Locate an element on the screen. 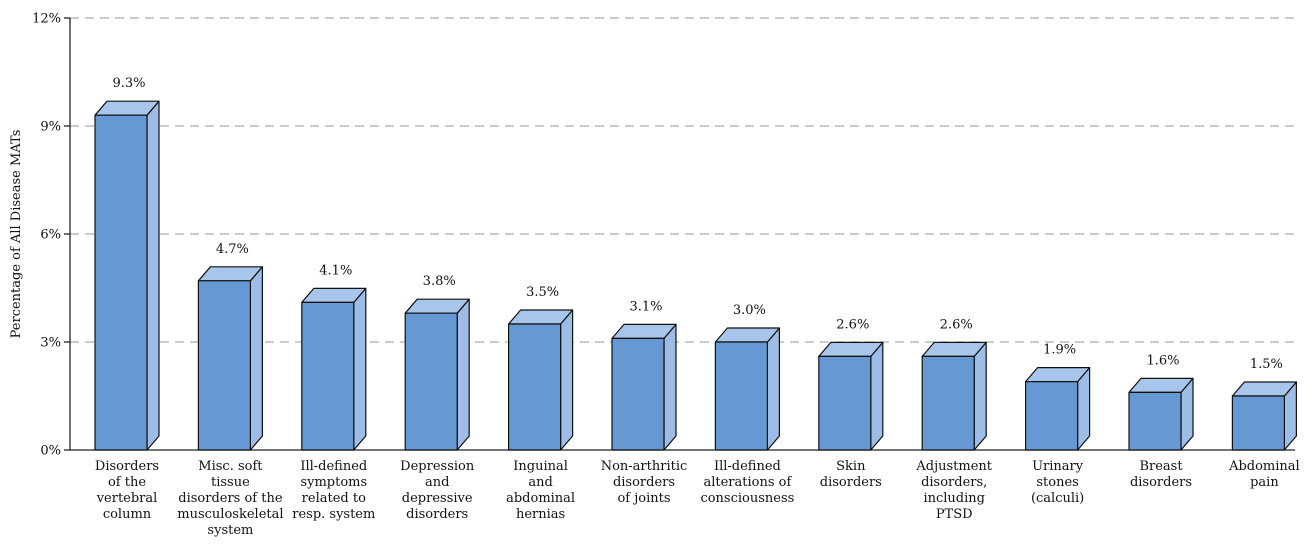  category-label: Inguinal and abdominal hernias is located at coordinates (540, 490).